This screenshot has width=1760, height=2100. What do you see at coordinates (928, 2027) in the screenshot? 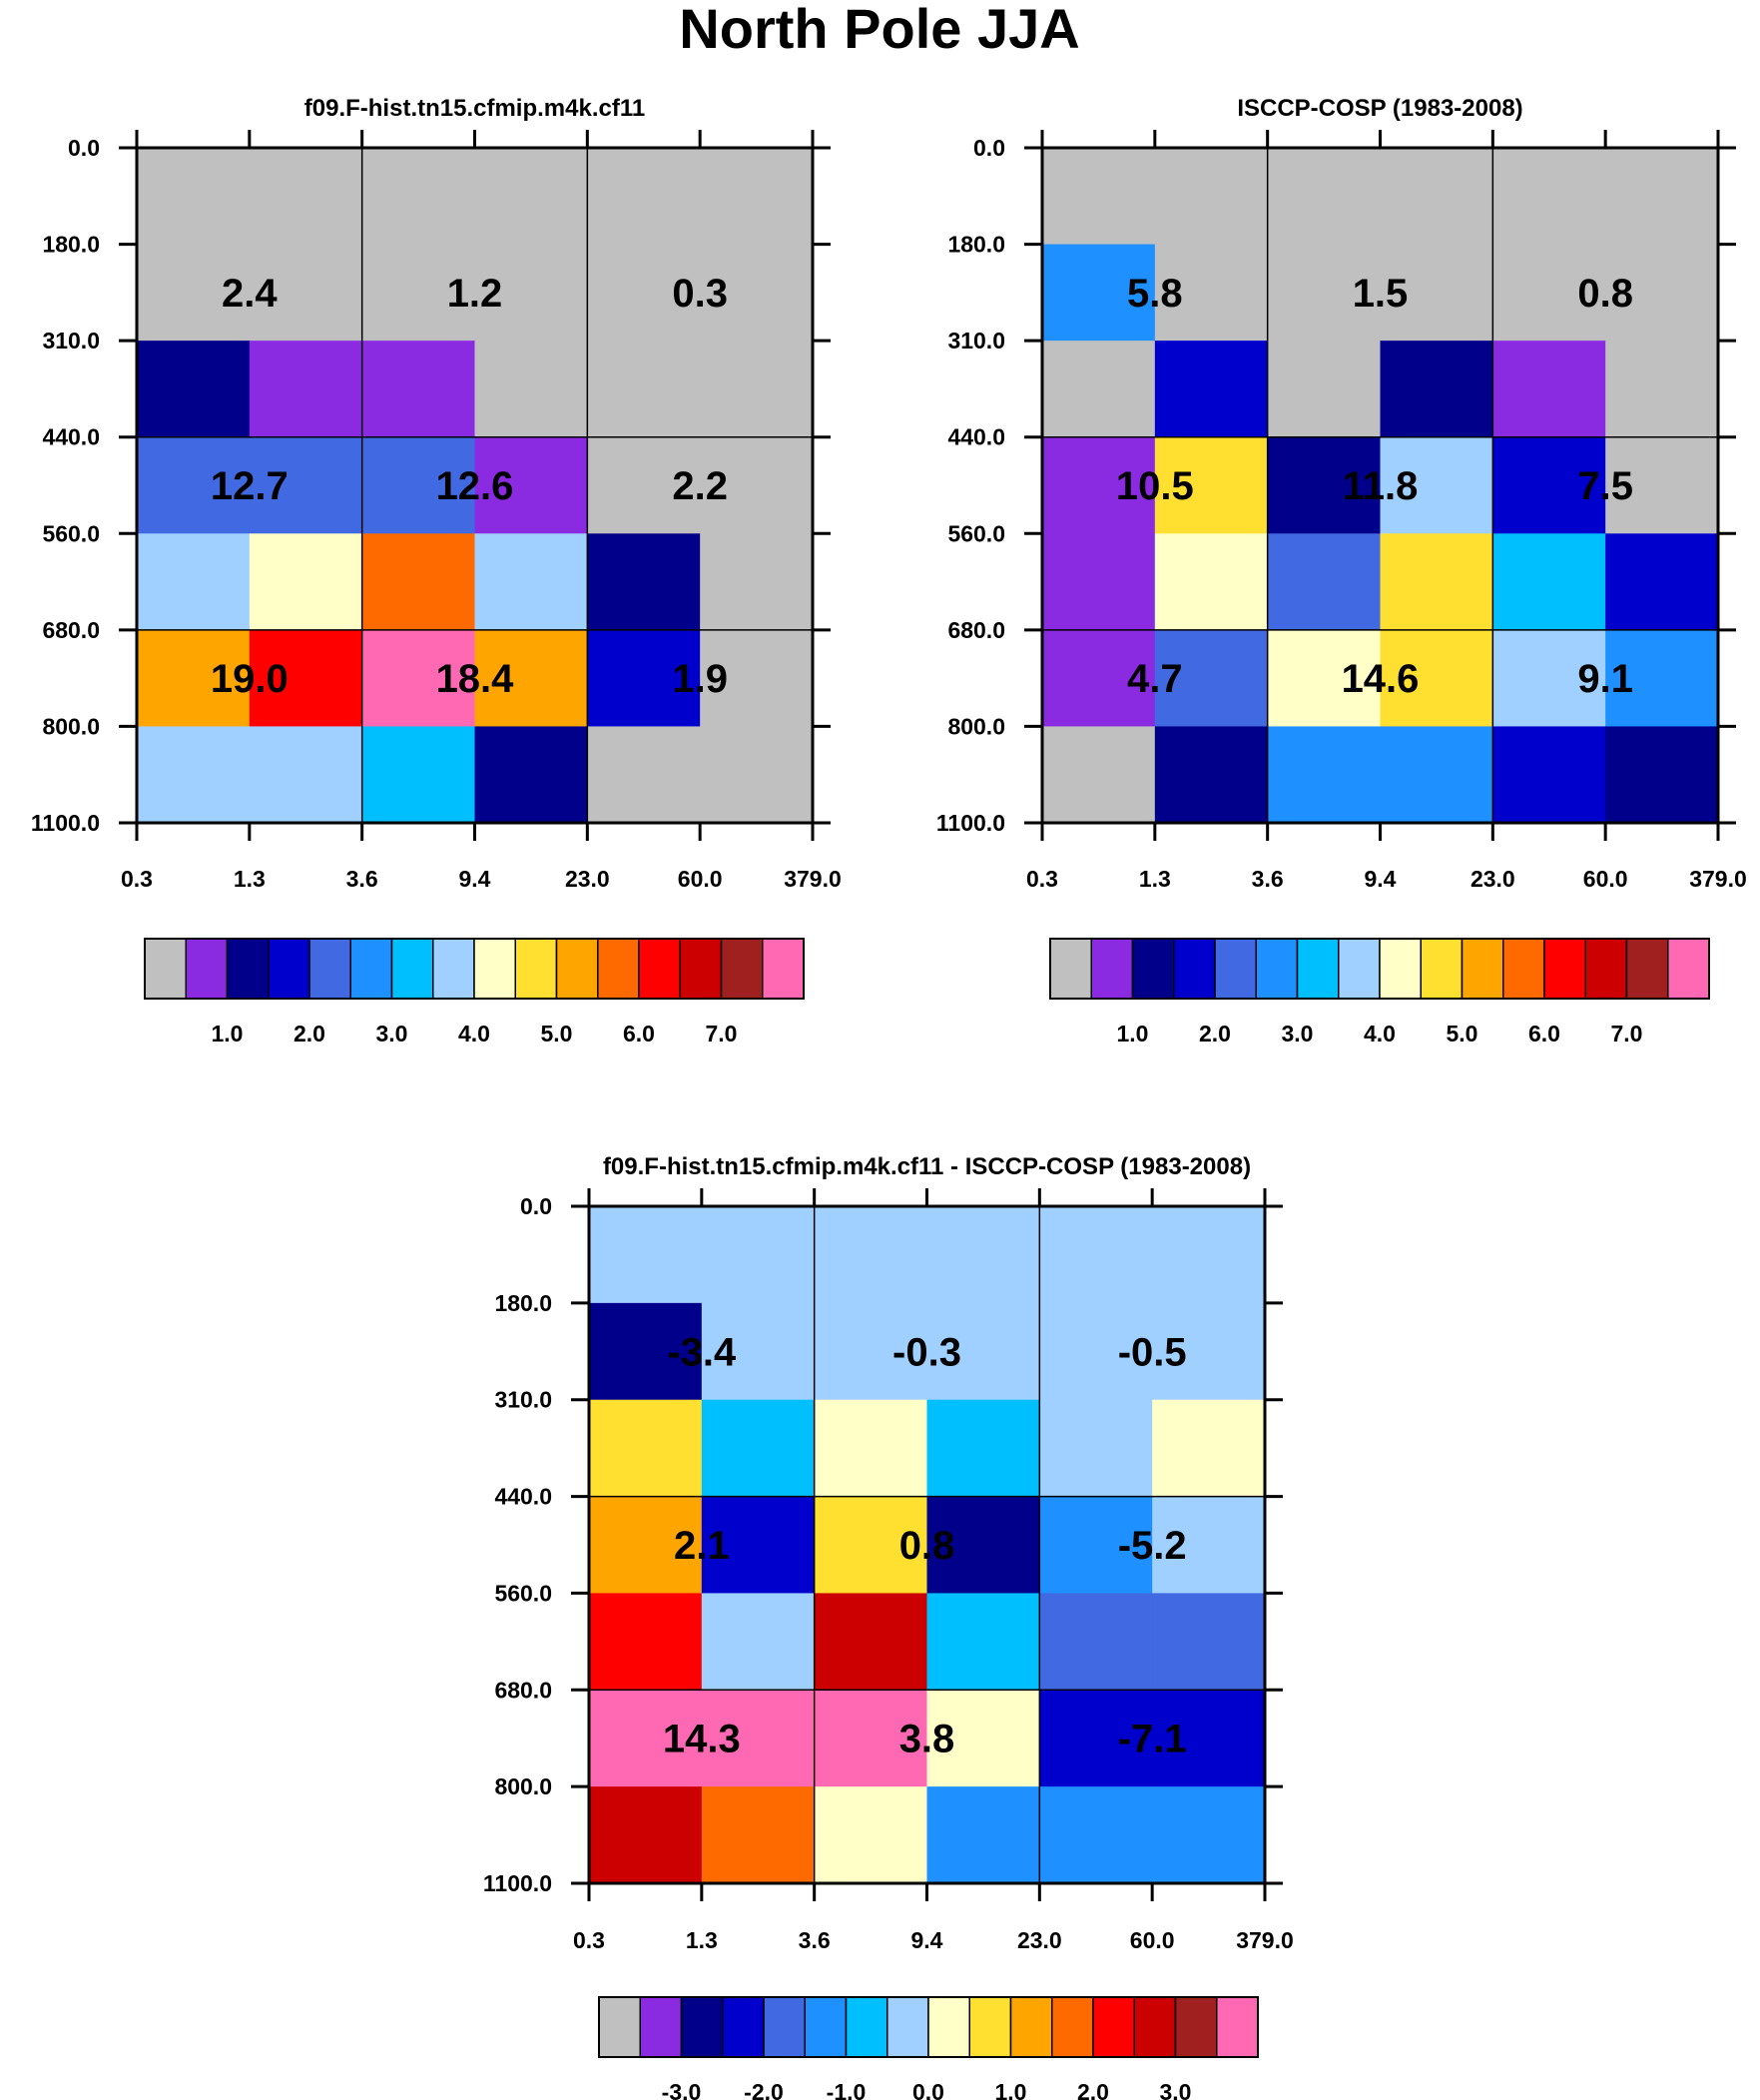
I see `colorbar-frame` at bounding box center [928, 2027].